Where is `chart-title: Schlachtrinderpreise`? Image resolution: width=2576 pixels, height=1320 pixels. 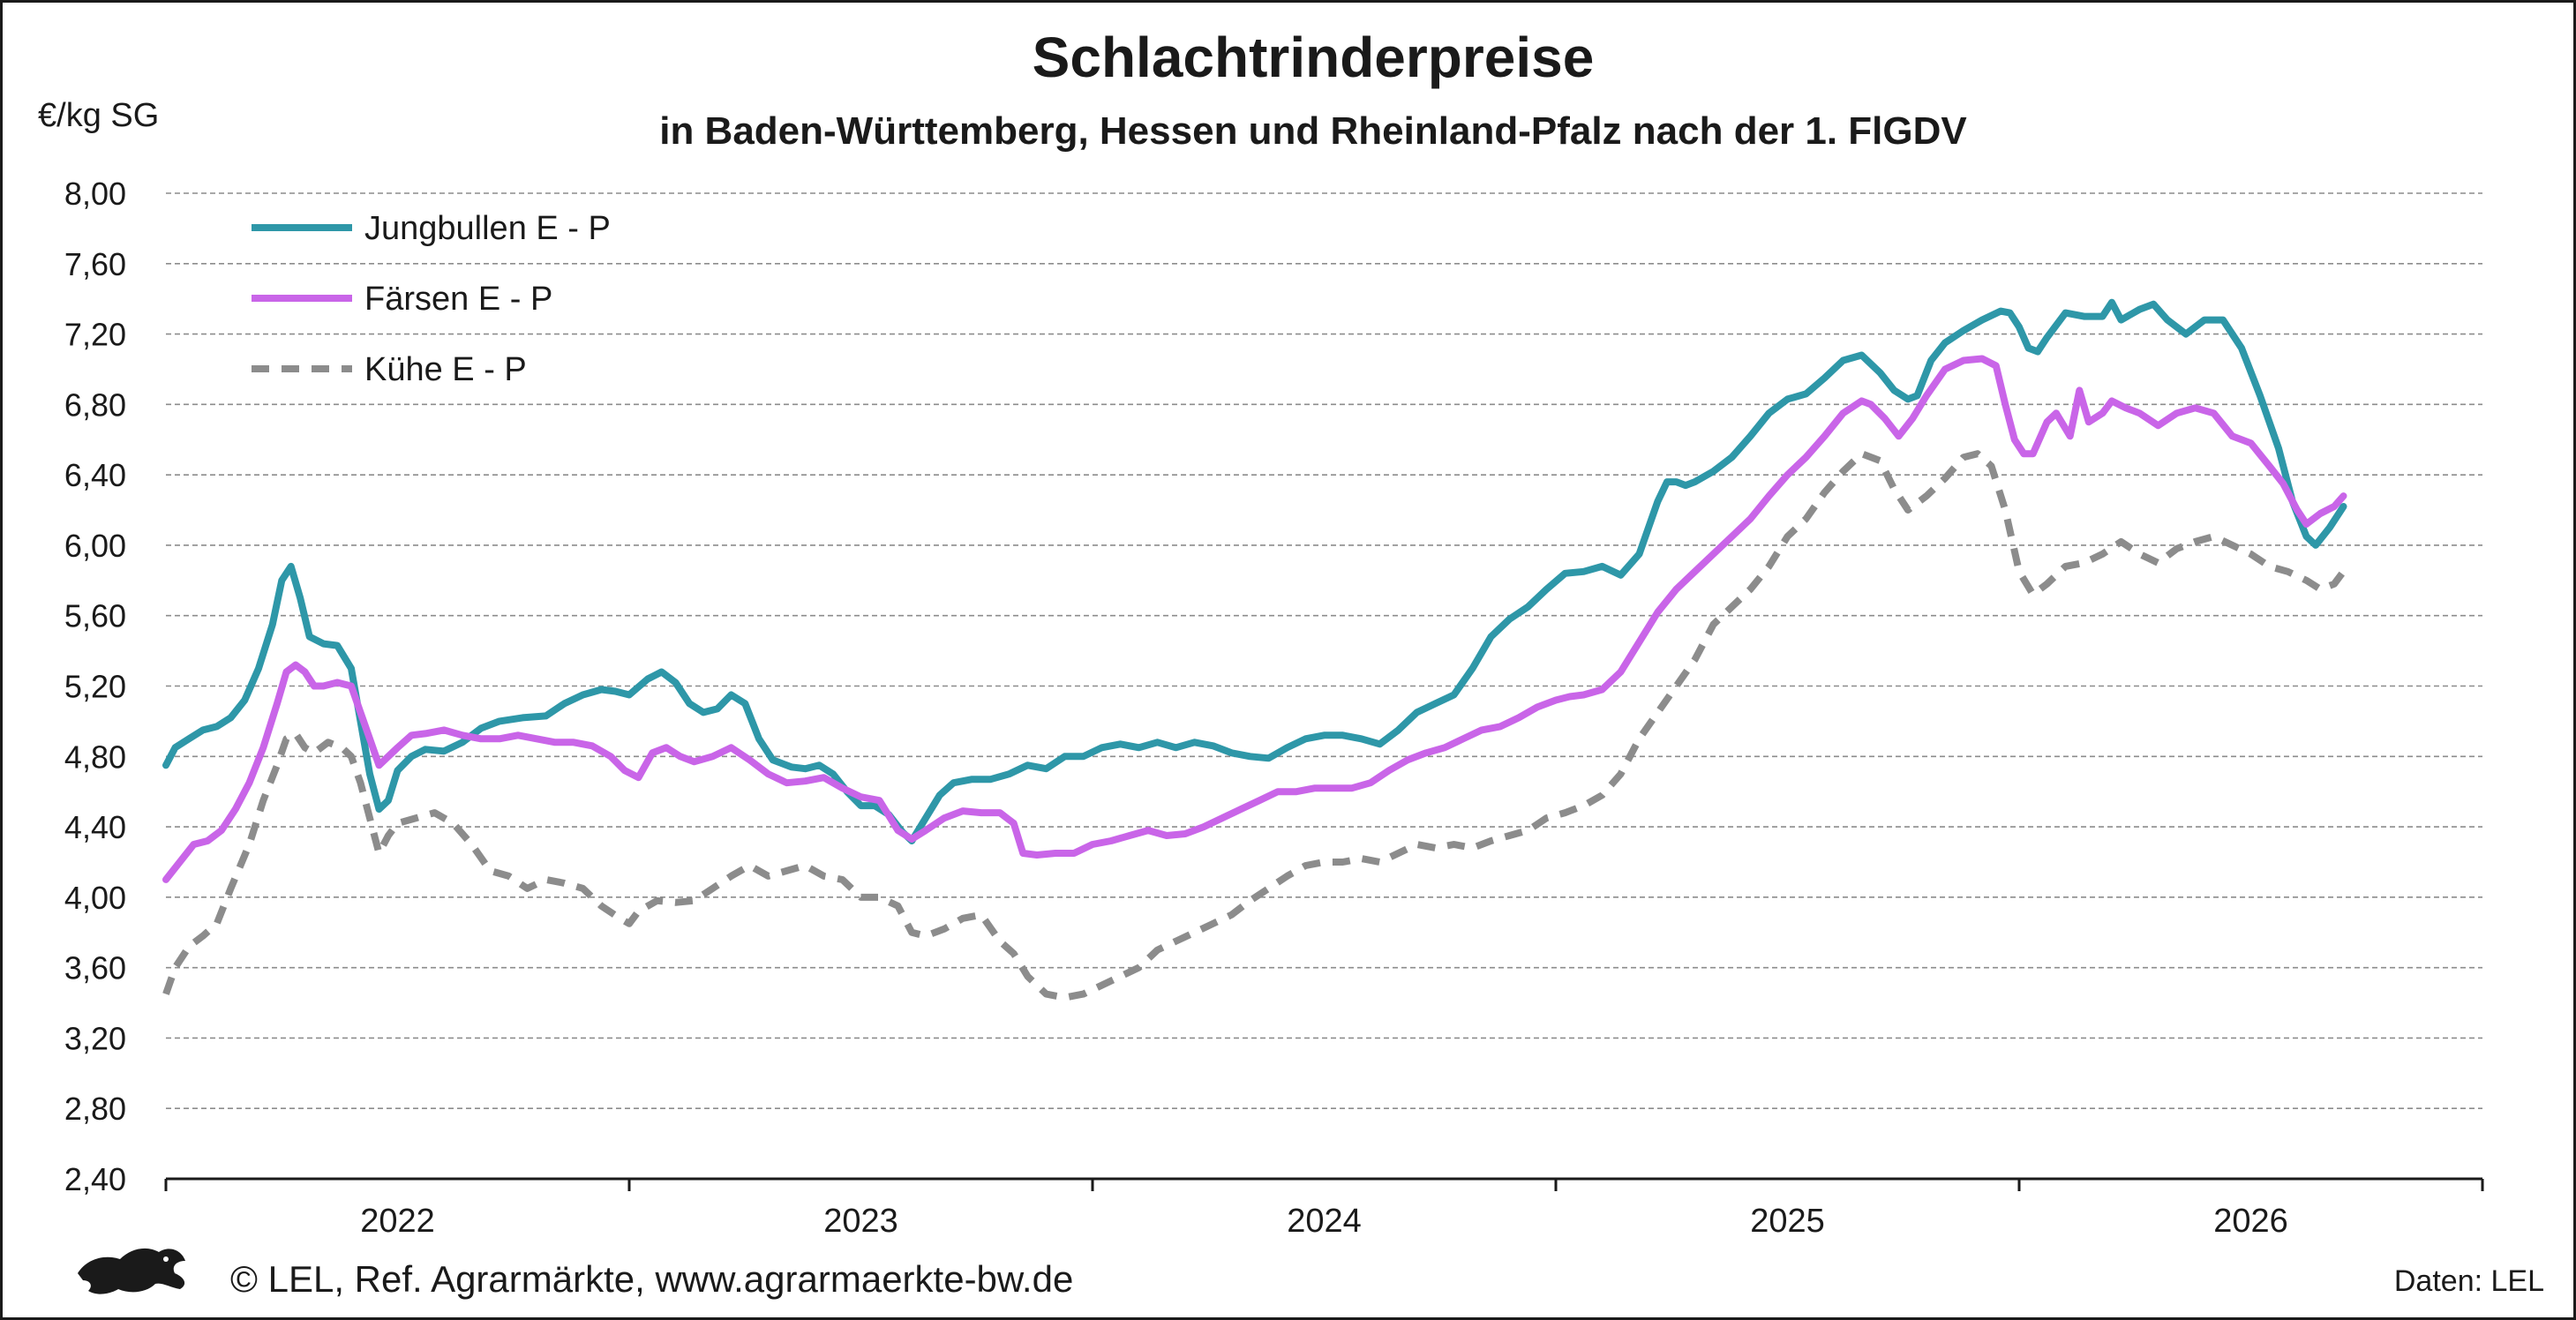 chart-title: Schlachtrinderpreise is located at coordinates (1314, 57).